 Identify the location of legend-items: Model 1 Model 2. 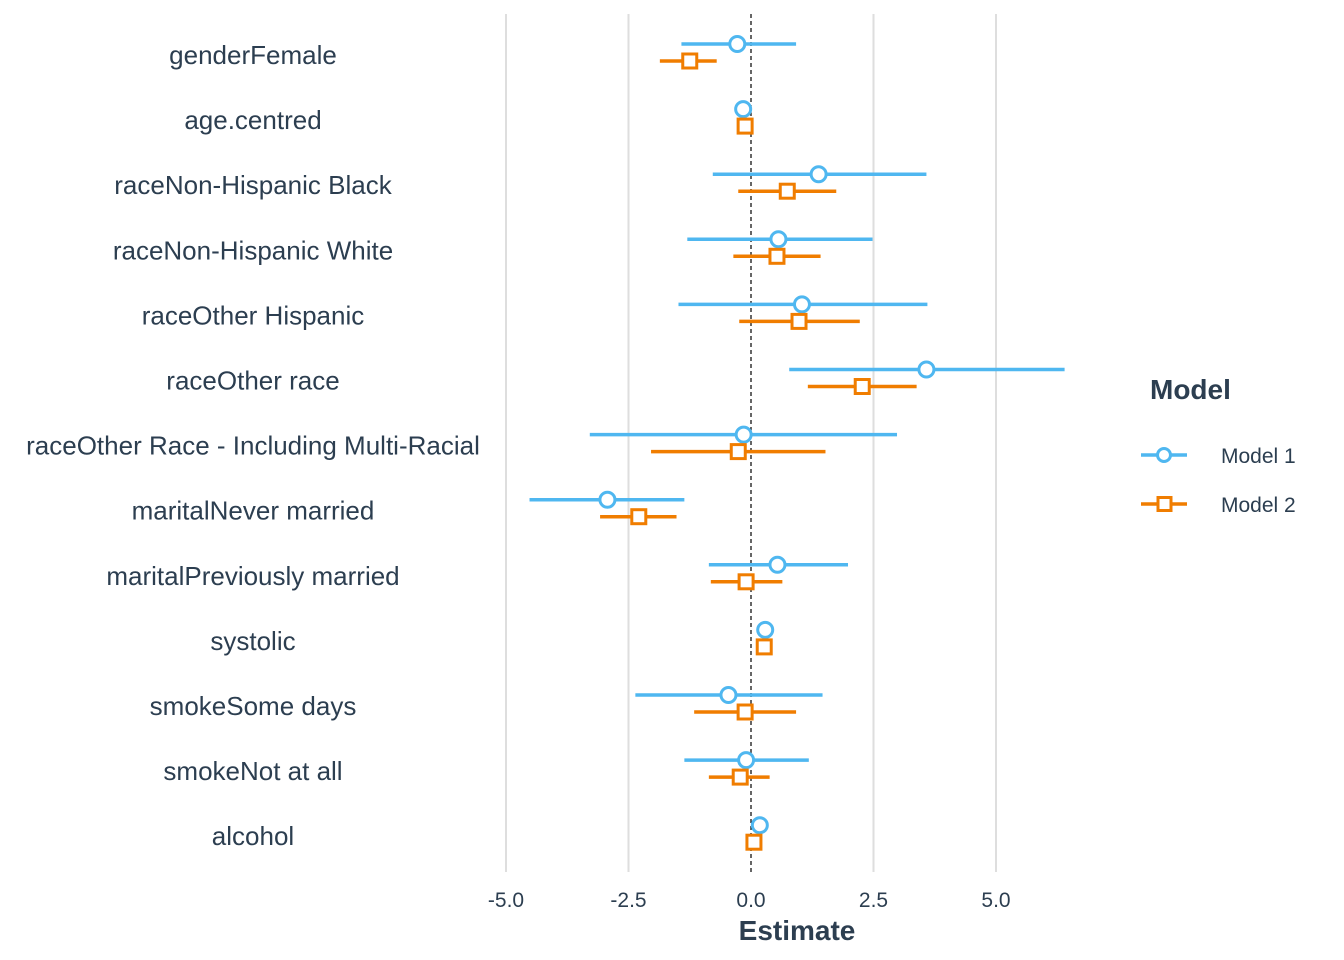
(1218, 481).